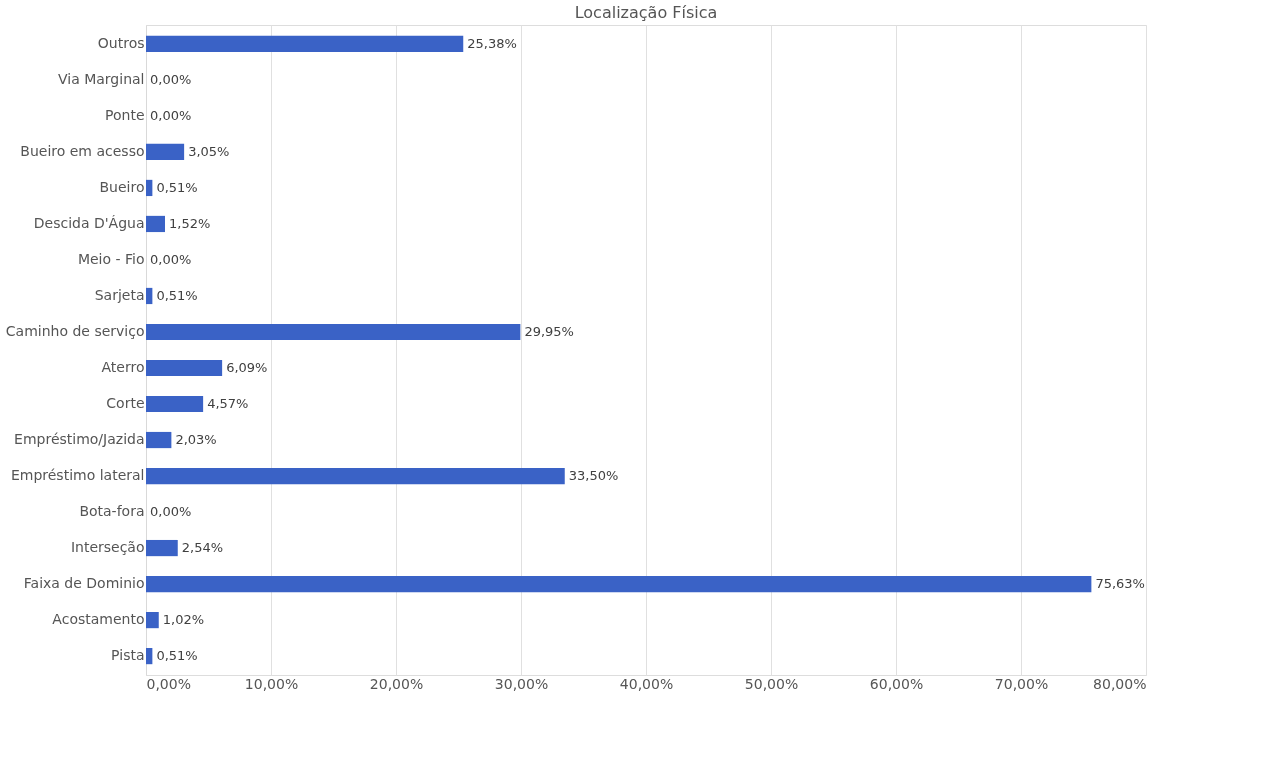 Image resolution: width=1267 pixels, height=780 pixels. I want to click on y-tick-label: Meio - Fio, so click(111, 258).